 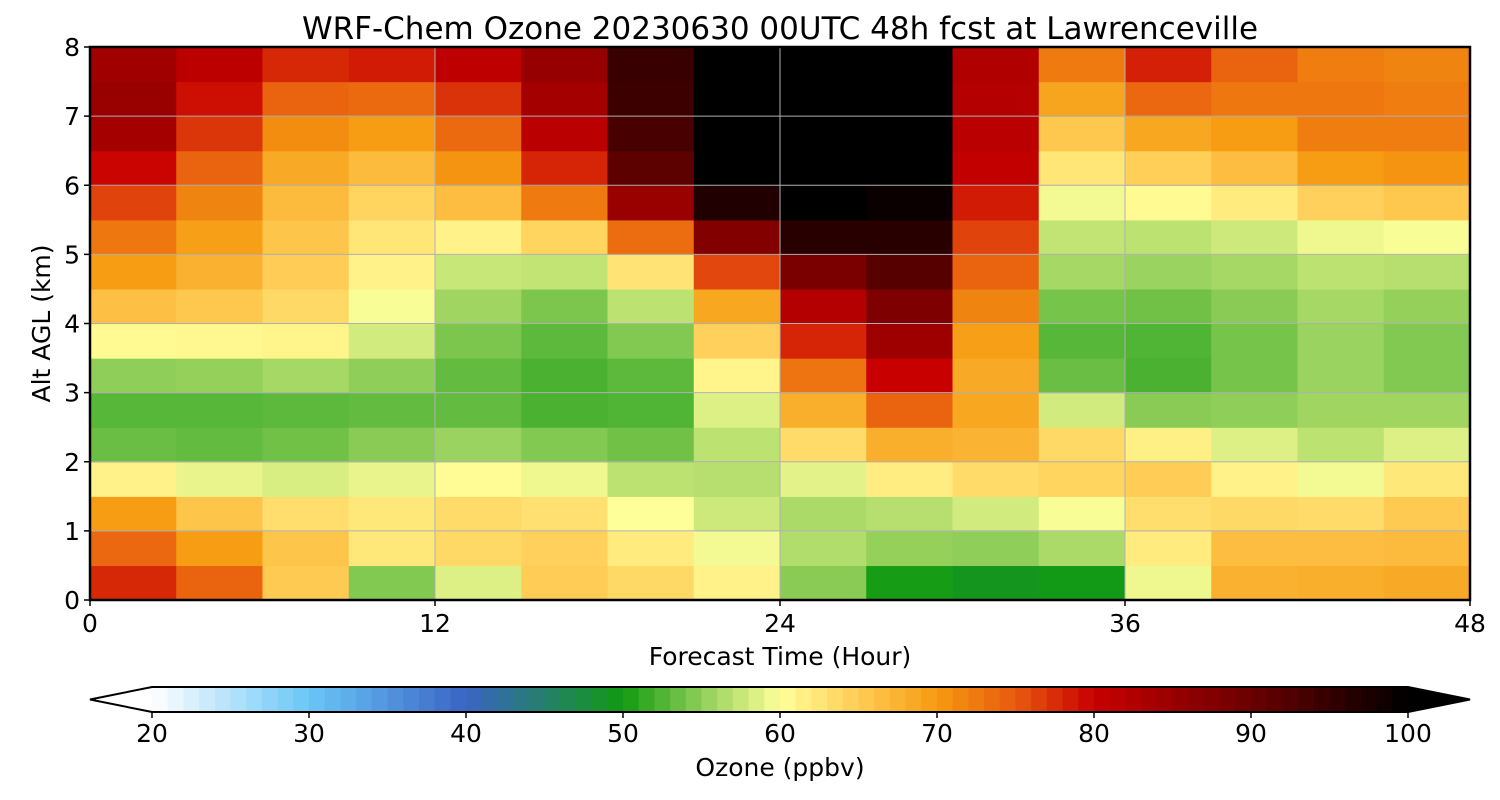 What do you see at coordinates (1439, 699) in the screenshot?
I see `colorbar-max-extension` at bounding box center [1439, 699].